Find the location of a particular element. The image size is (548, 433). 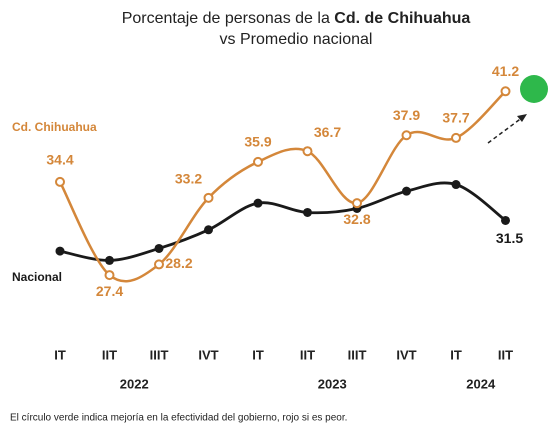

legend-label: Cd. Chihuahua is located at coordinates (54, 127).